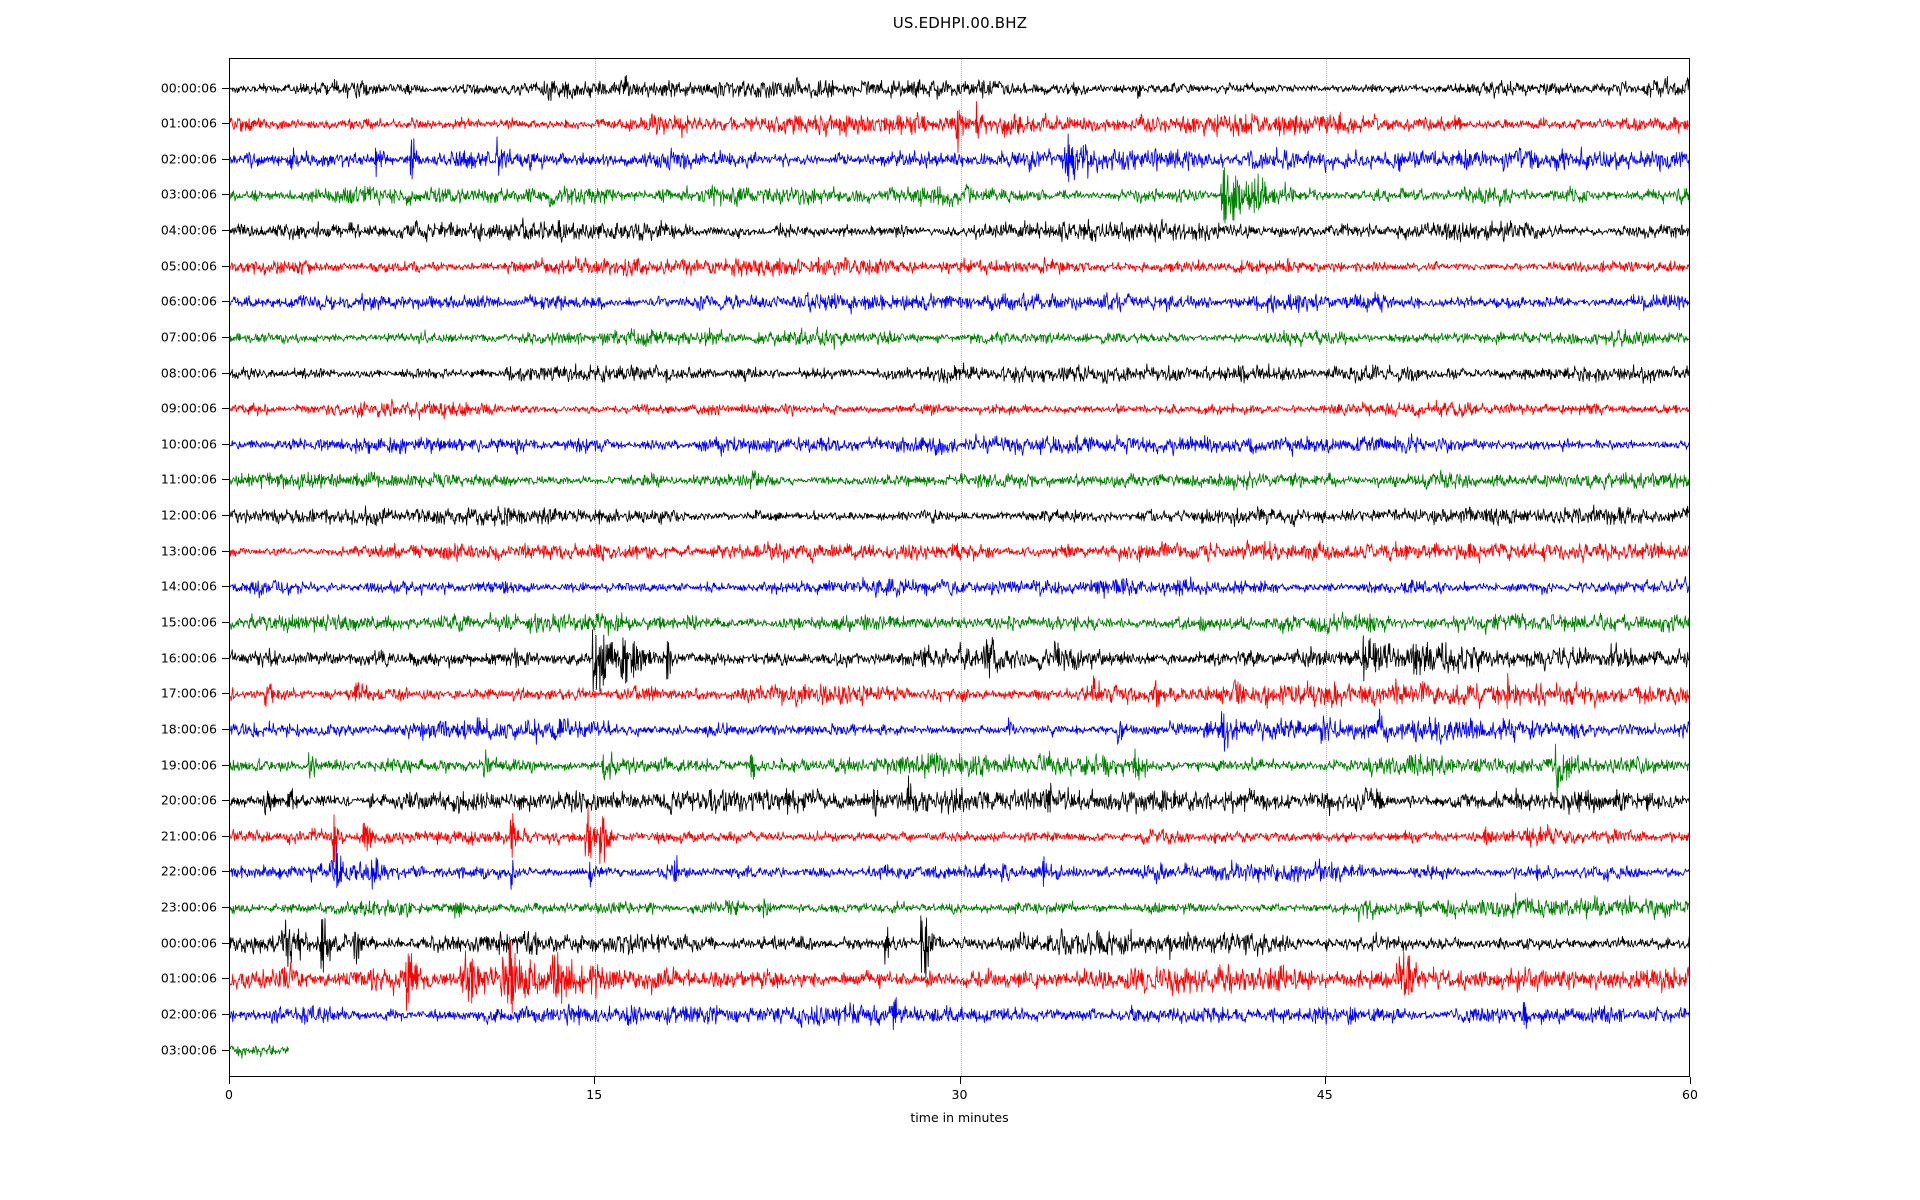 This screenshot has height=1200, width=1920. Describe the element at coordinates (229, 1094) in the screenshot. I see `x-tick-label-0: 0` at that location.